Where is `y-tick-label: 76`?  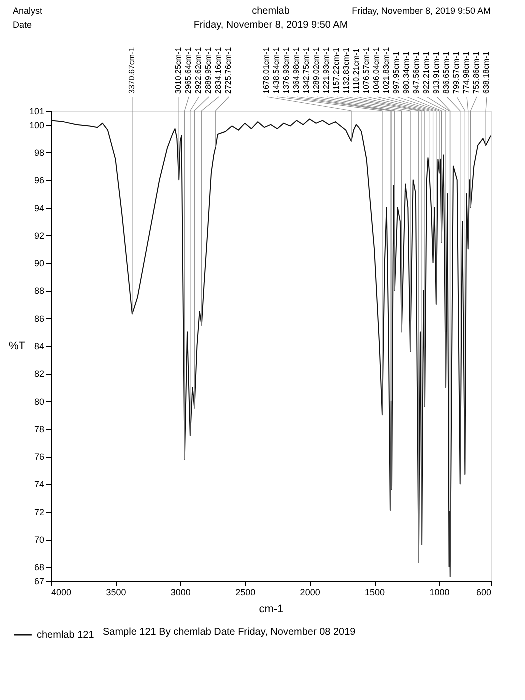 y-tick-label: 76 is located at coordinates (39, 457).